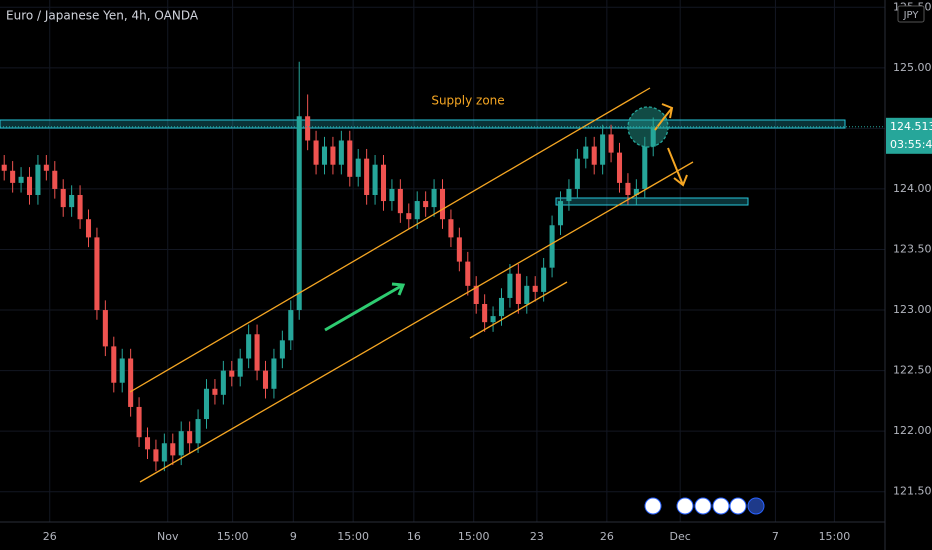 This screenshot has height=550, width=932. What do you see at coordinates (50, 536) in the screenshot?
I see `x-tick-label: 26` at bounding box center [50, 536].